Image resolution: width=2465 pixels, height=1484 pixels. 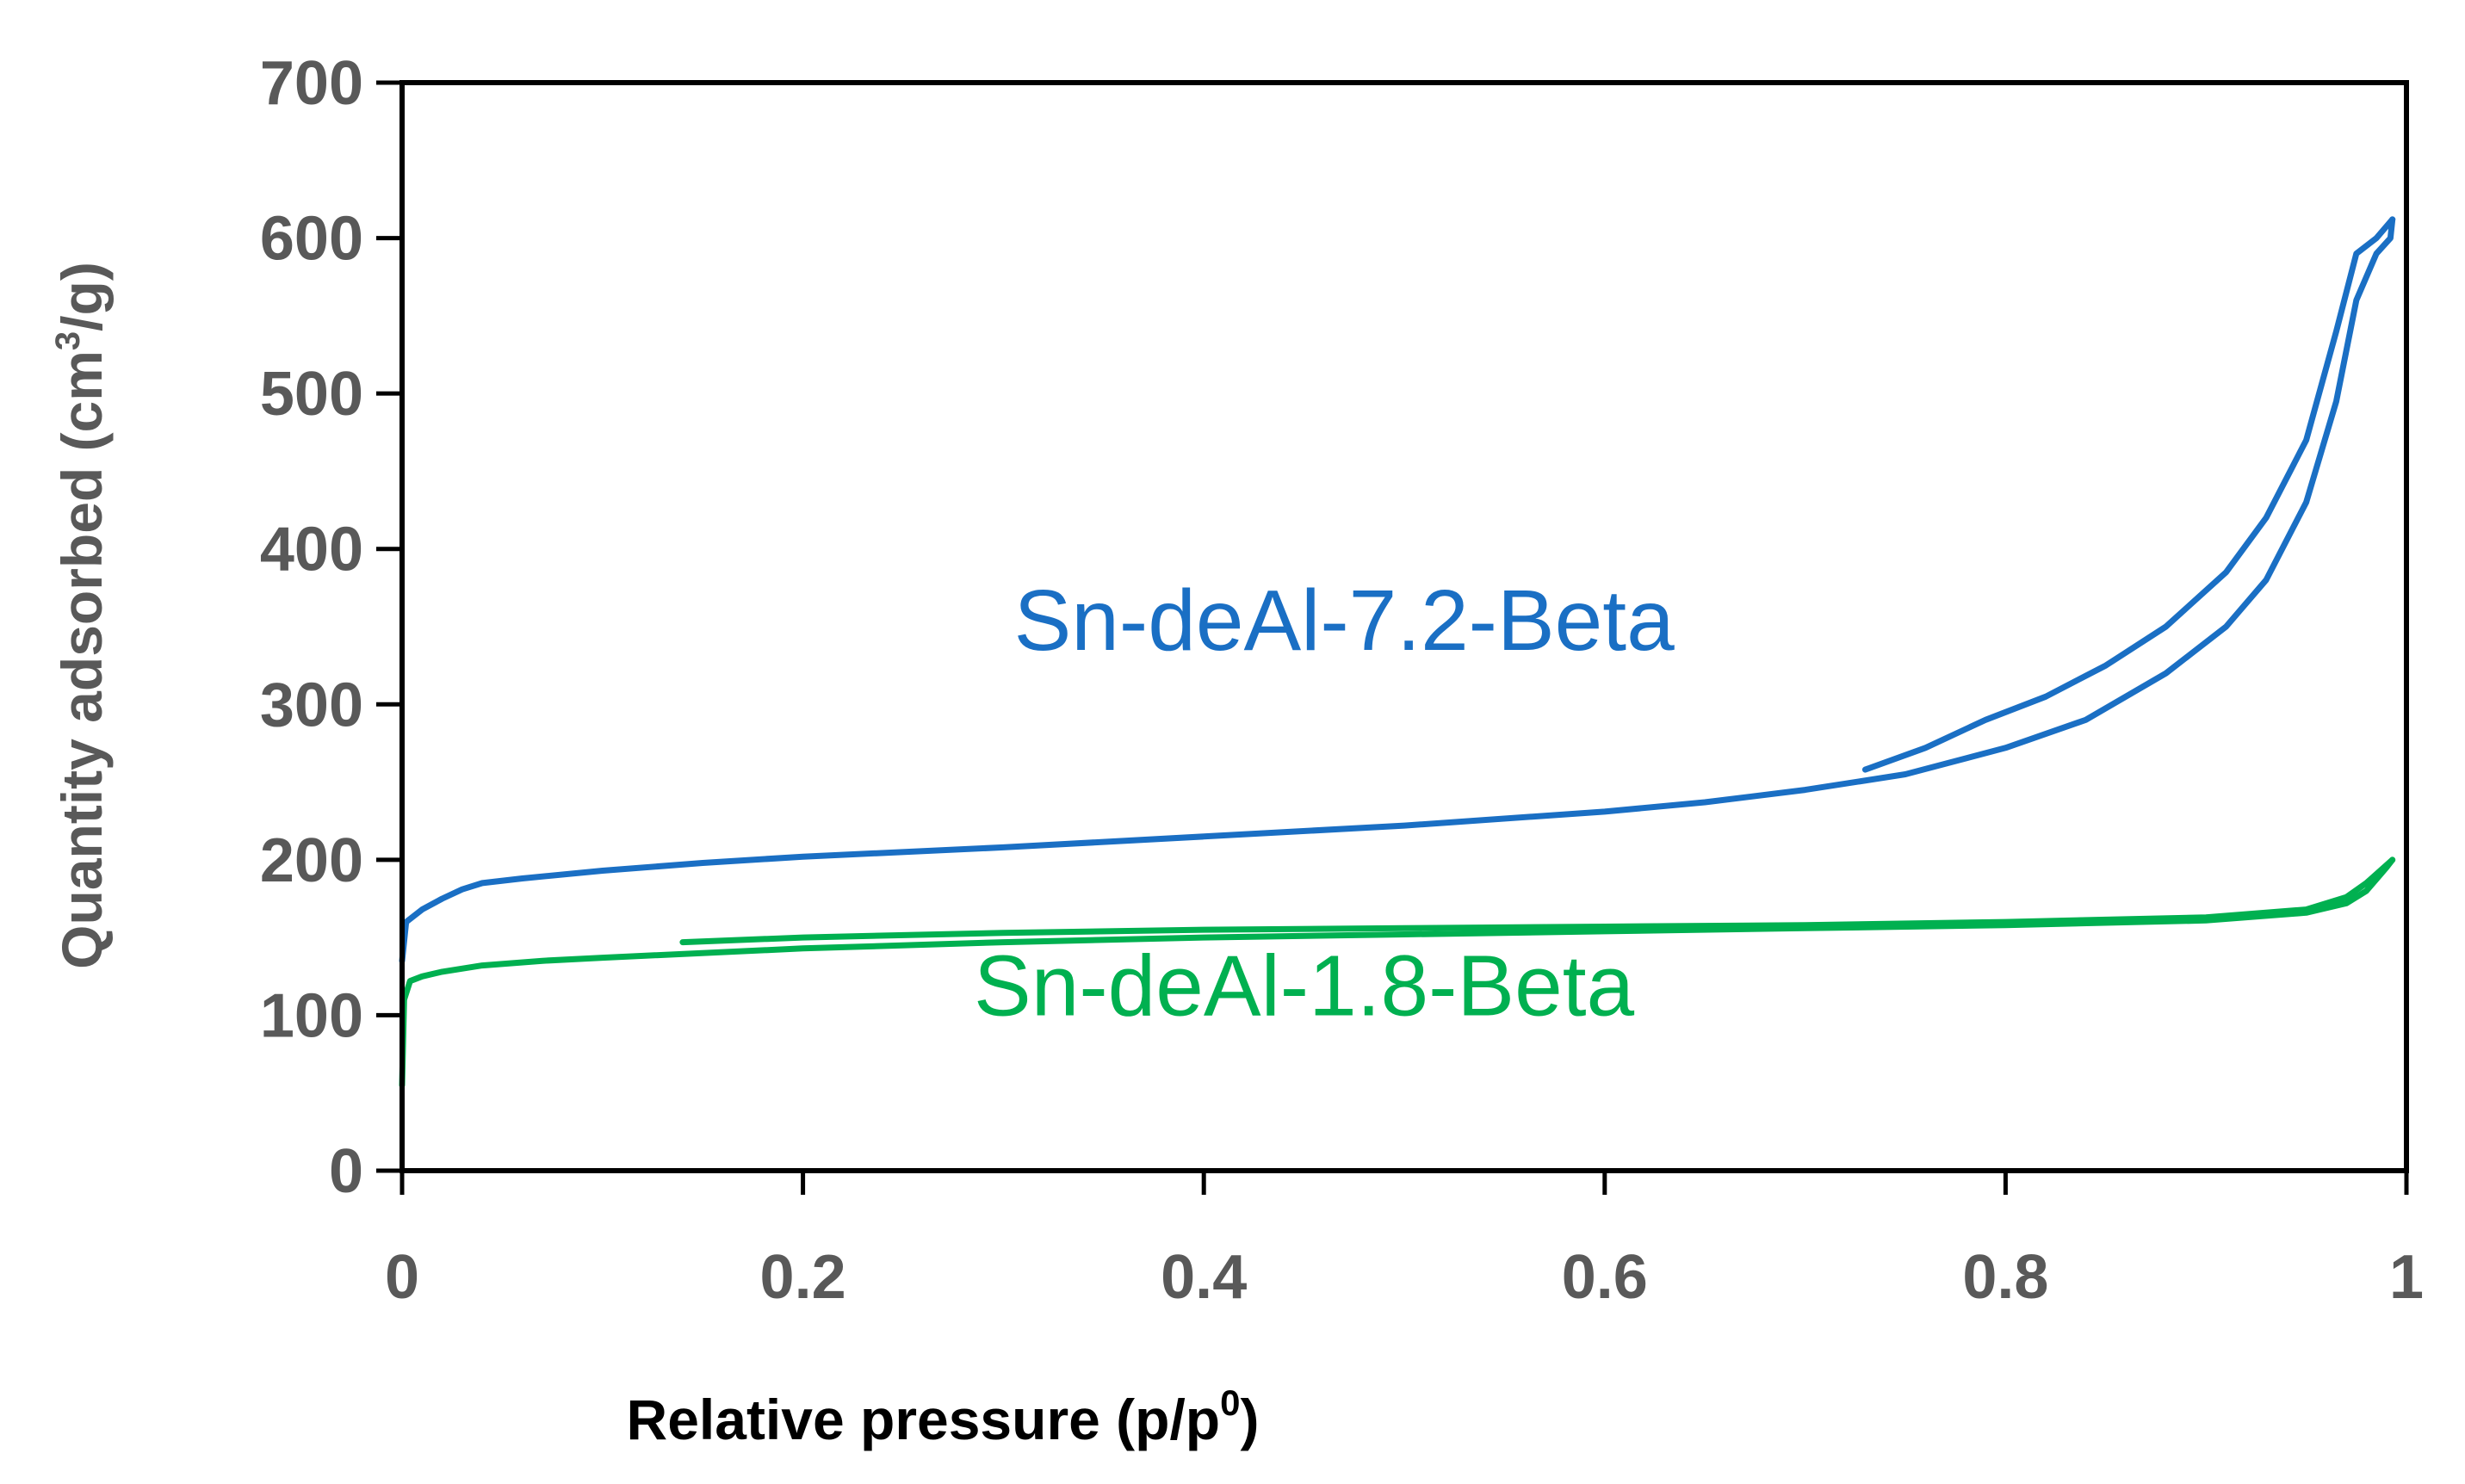 What do you see at coordinates (1304, 985) in the screenshot?
I see `series-label-1-8-beta: Sn-deAl-1.8-Beta` at bounding box center [1304, 985].